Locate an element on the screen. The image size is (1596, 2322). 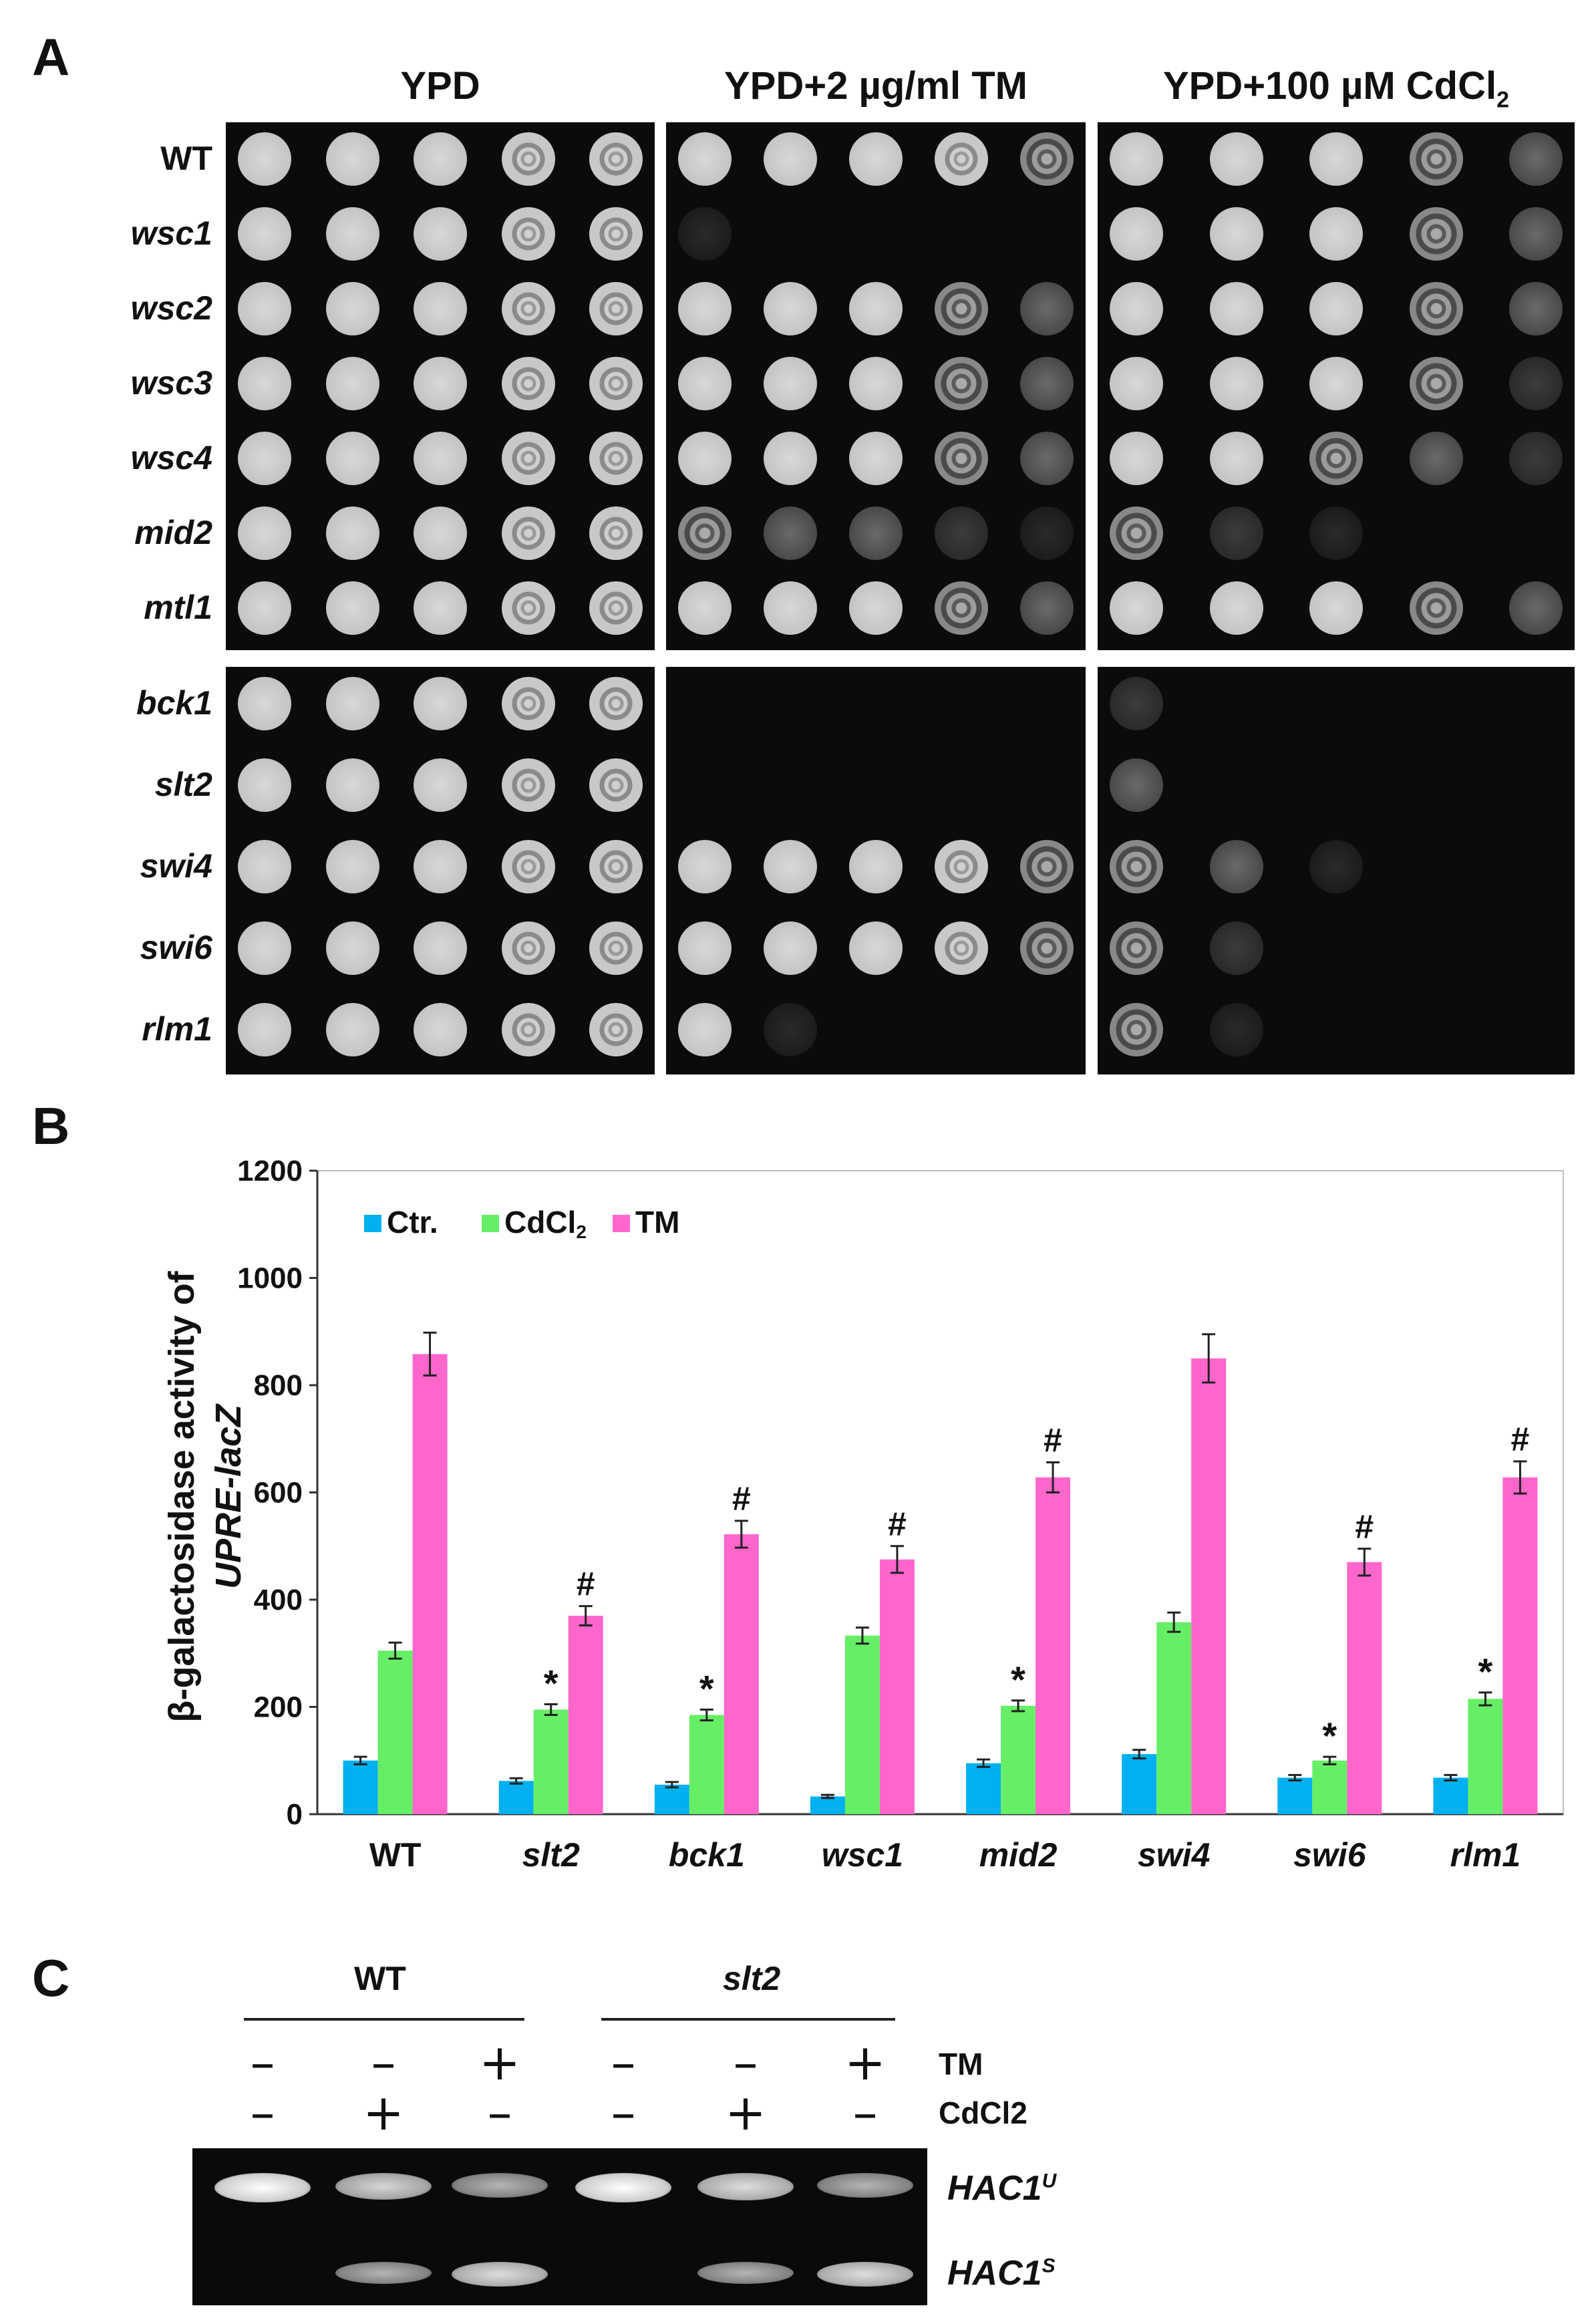
x-tick-label: bck1 is located at coordinates (707, 1855).